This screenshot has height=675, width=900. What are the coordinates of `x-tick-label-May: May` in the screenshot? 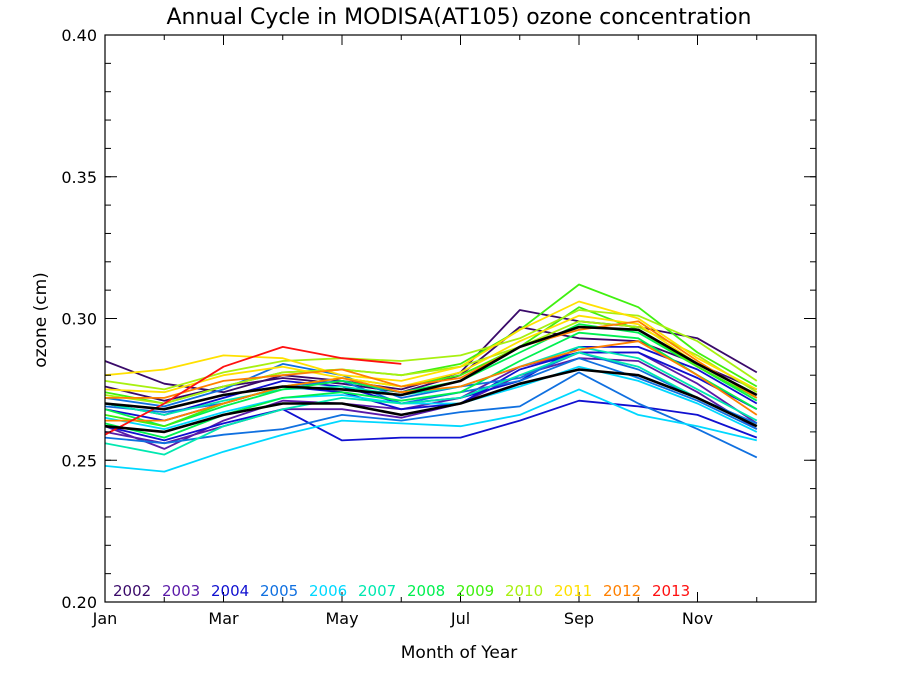 It's located at (341, 618).